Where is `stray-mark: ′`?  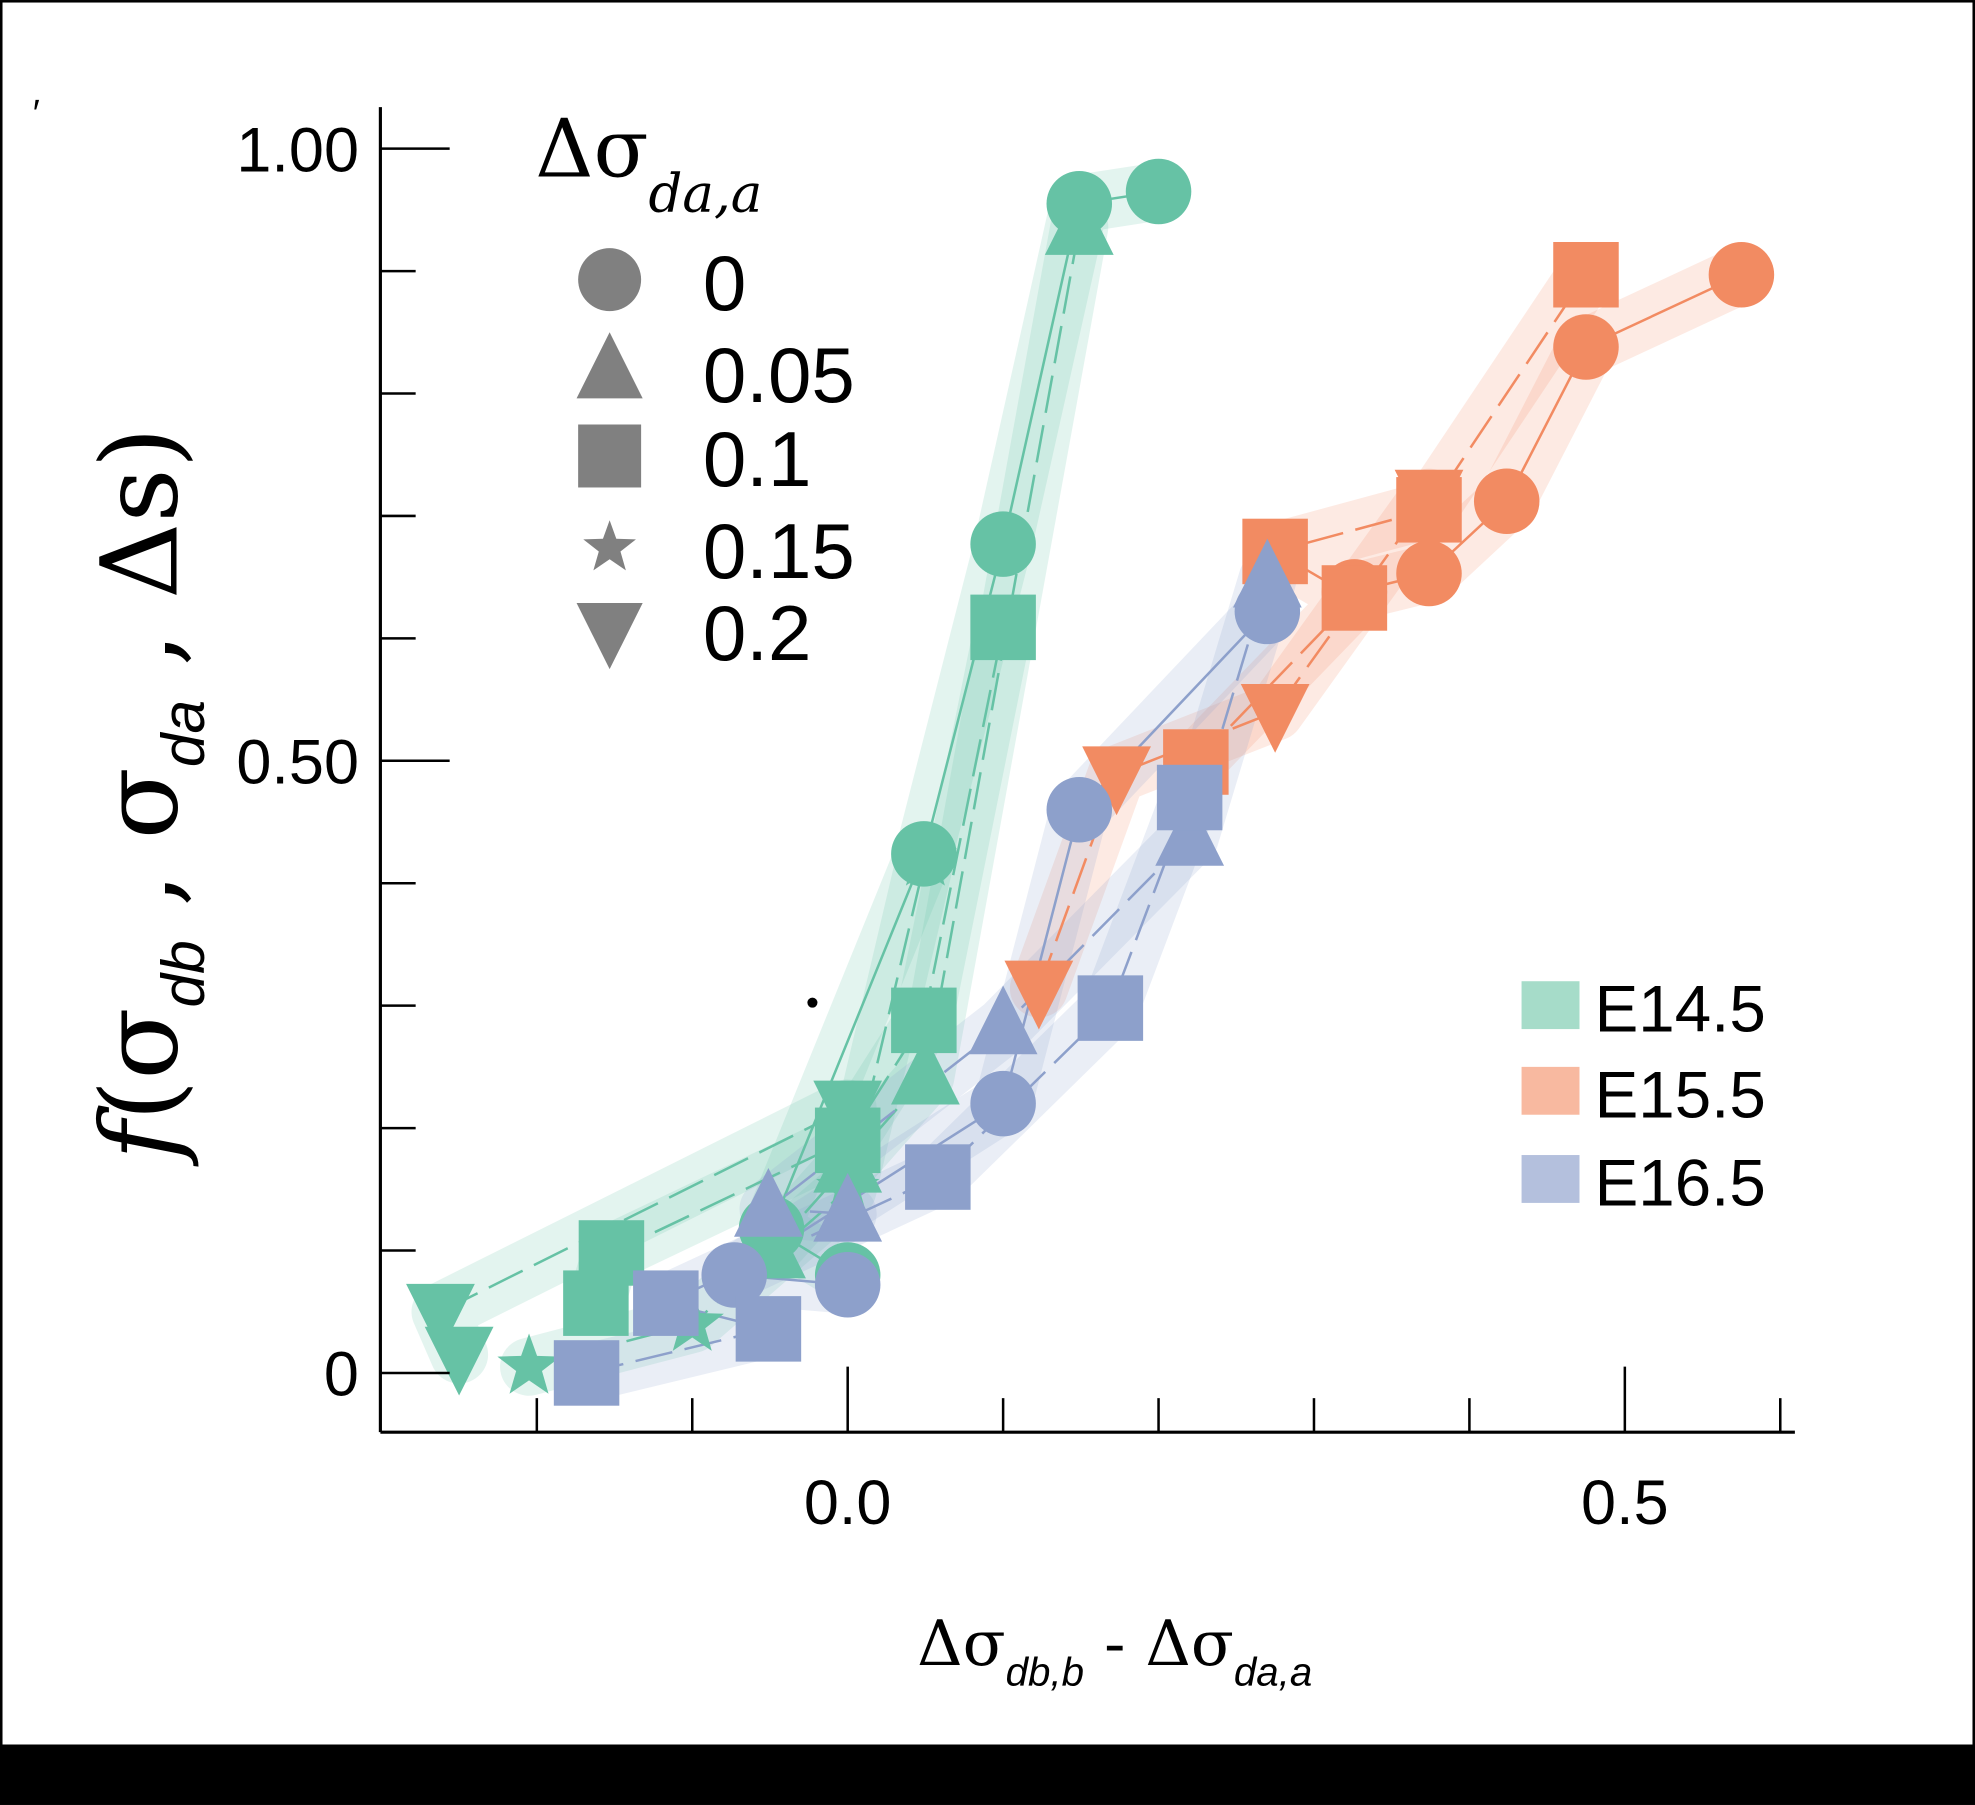
stray-mark: ′ is located at coordinates (36, 114).